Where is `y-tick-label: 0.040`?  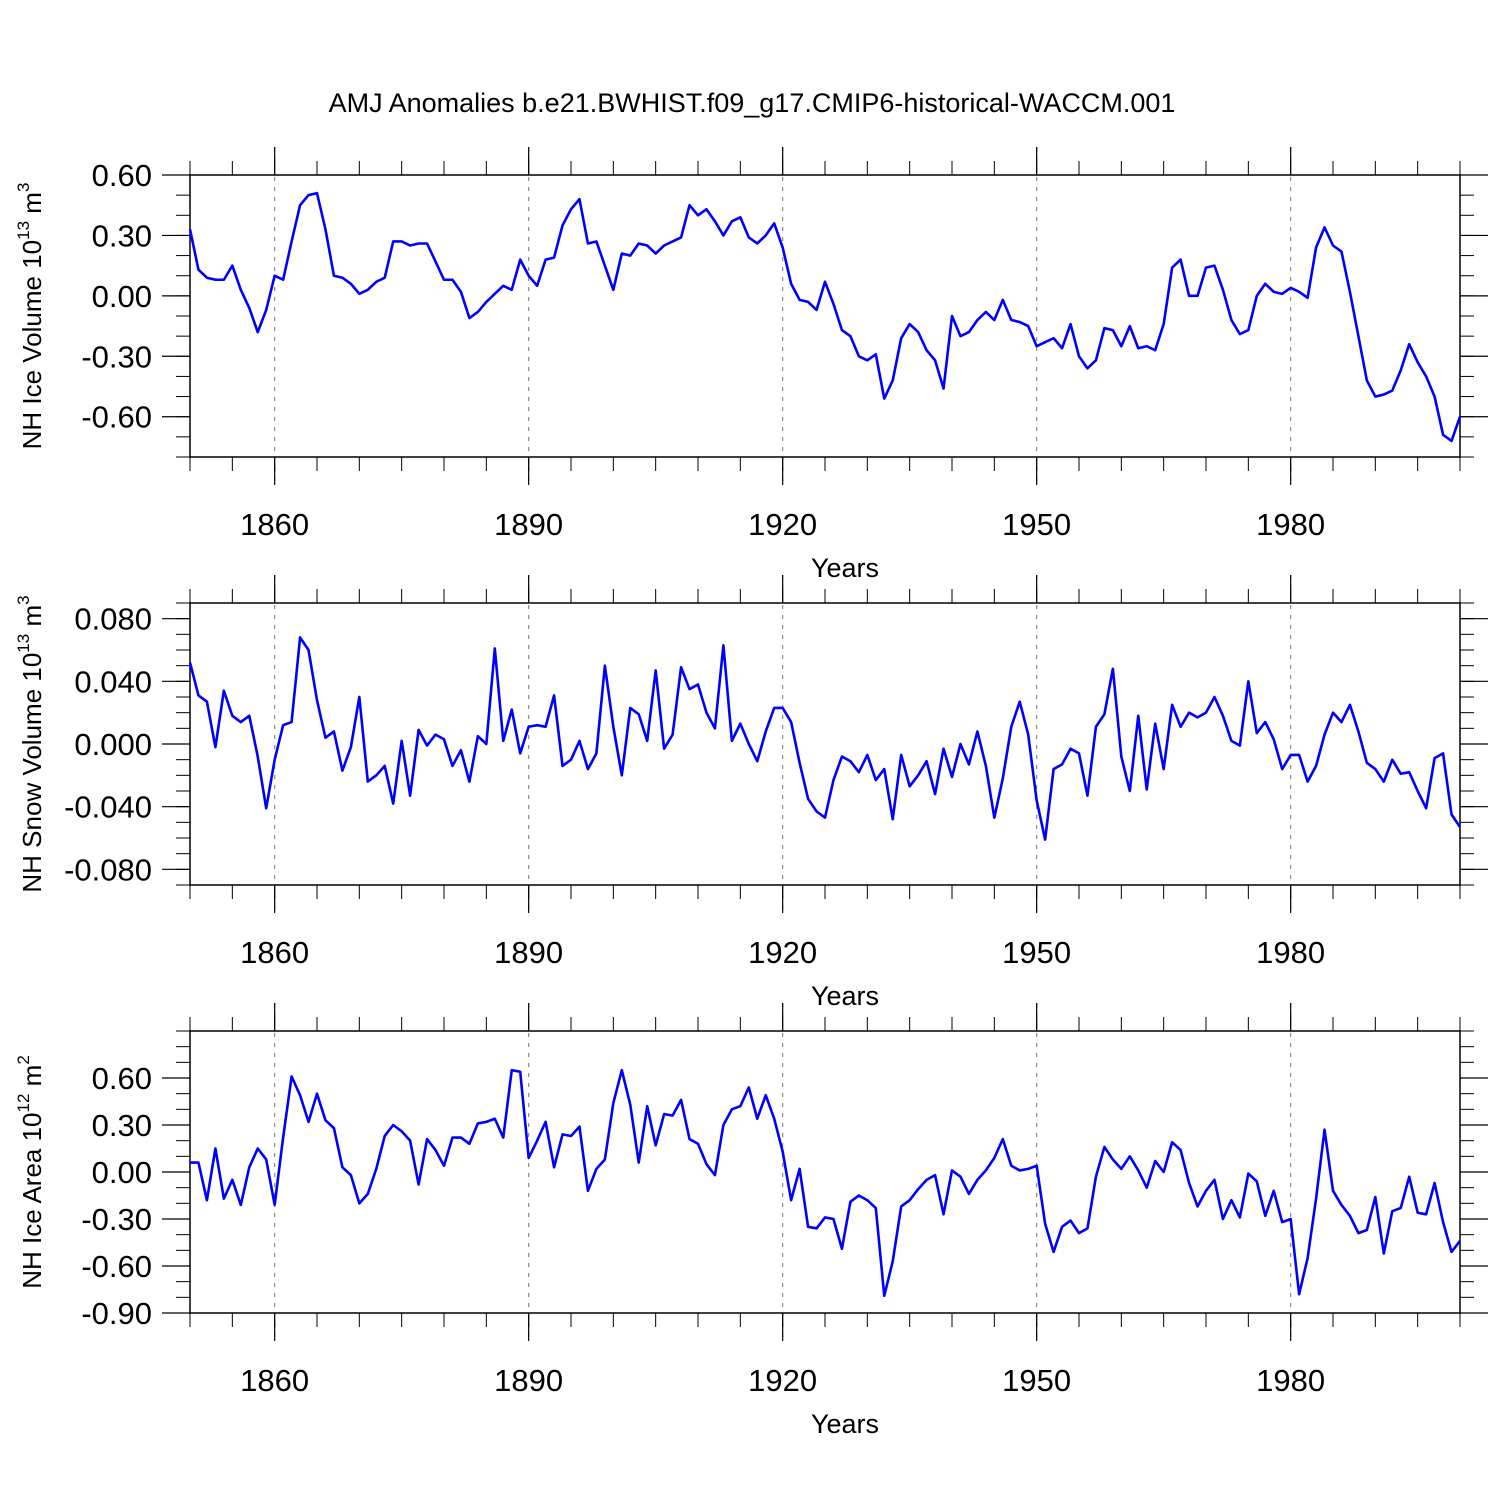 y-tick-label: 0.040 is located at coordinates (113, 681).